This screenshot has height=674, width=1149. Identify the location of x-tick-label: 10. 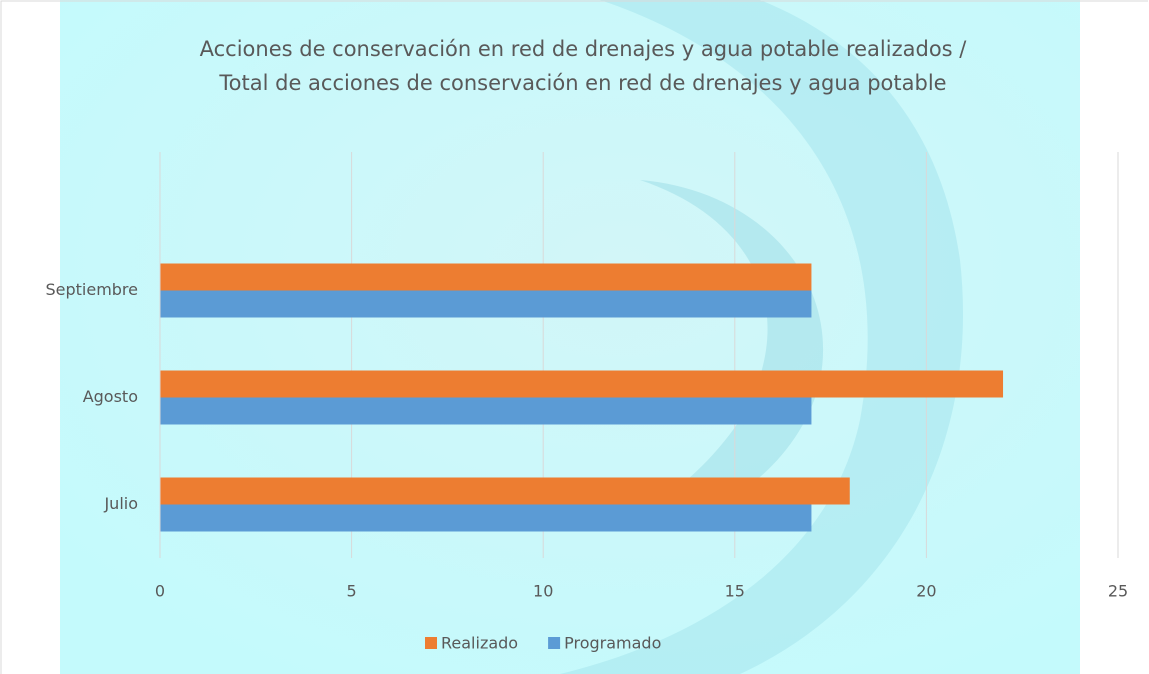
(543, 591).